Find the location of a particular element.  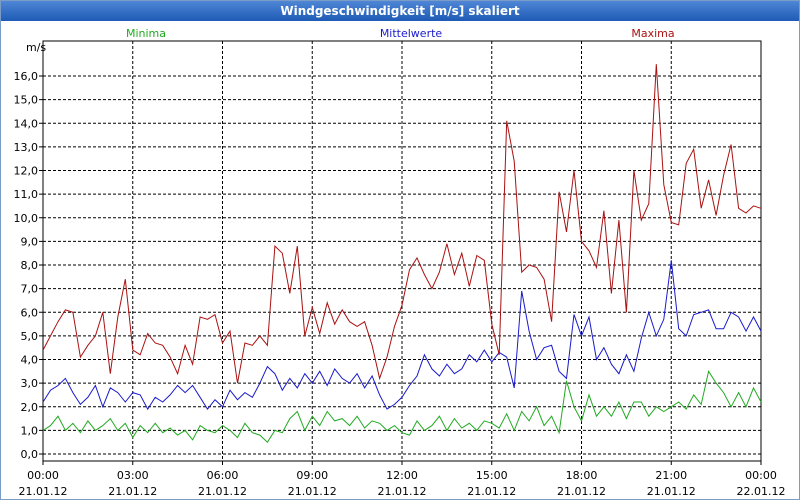

legend: Minima Mittelwerte Maxima is located at coordinates (400, 33).